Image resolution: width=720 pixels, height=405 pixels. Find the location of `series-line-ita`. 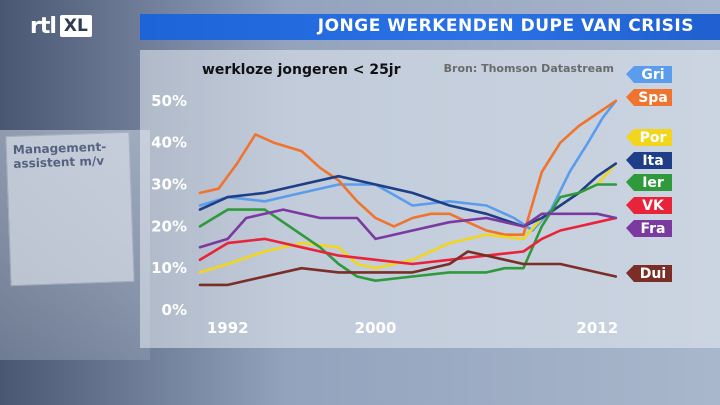

series-line-ita is located at coordinates (408, 195).